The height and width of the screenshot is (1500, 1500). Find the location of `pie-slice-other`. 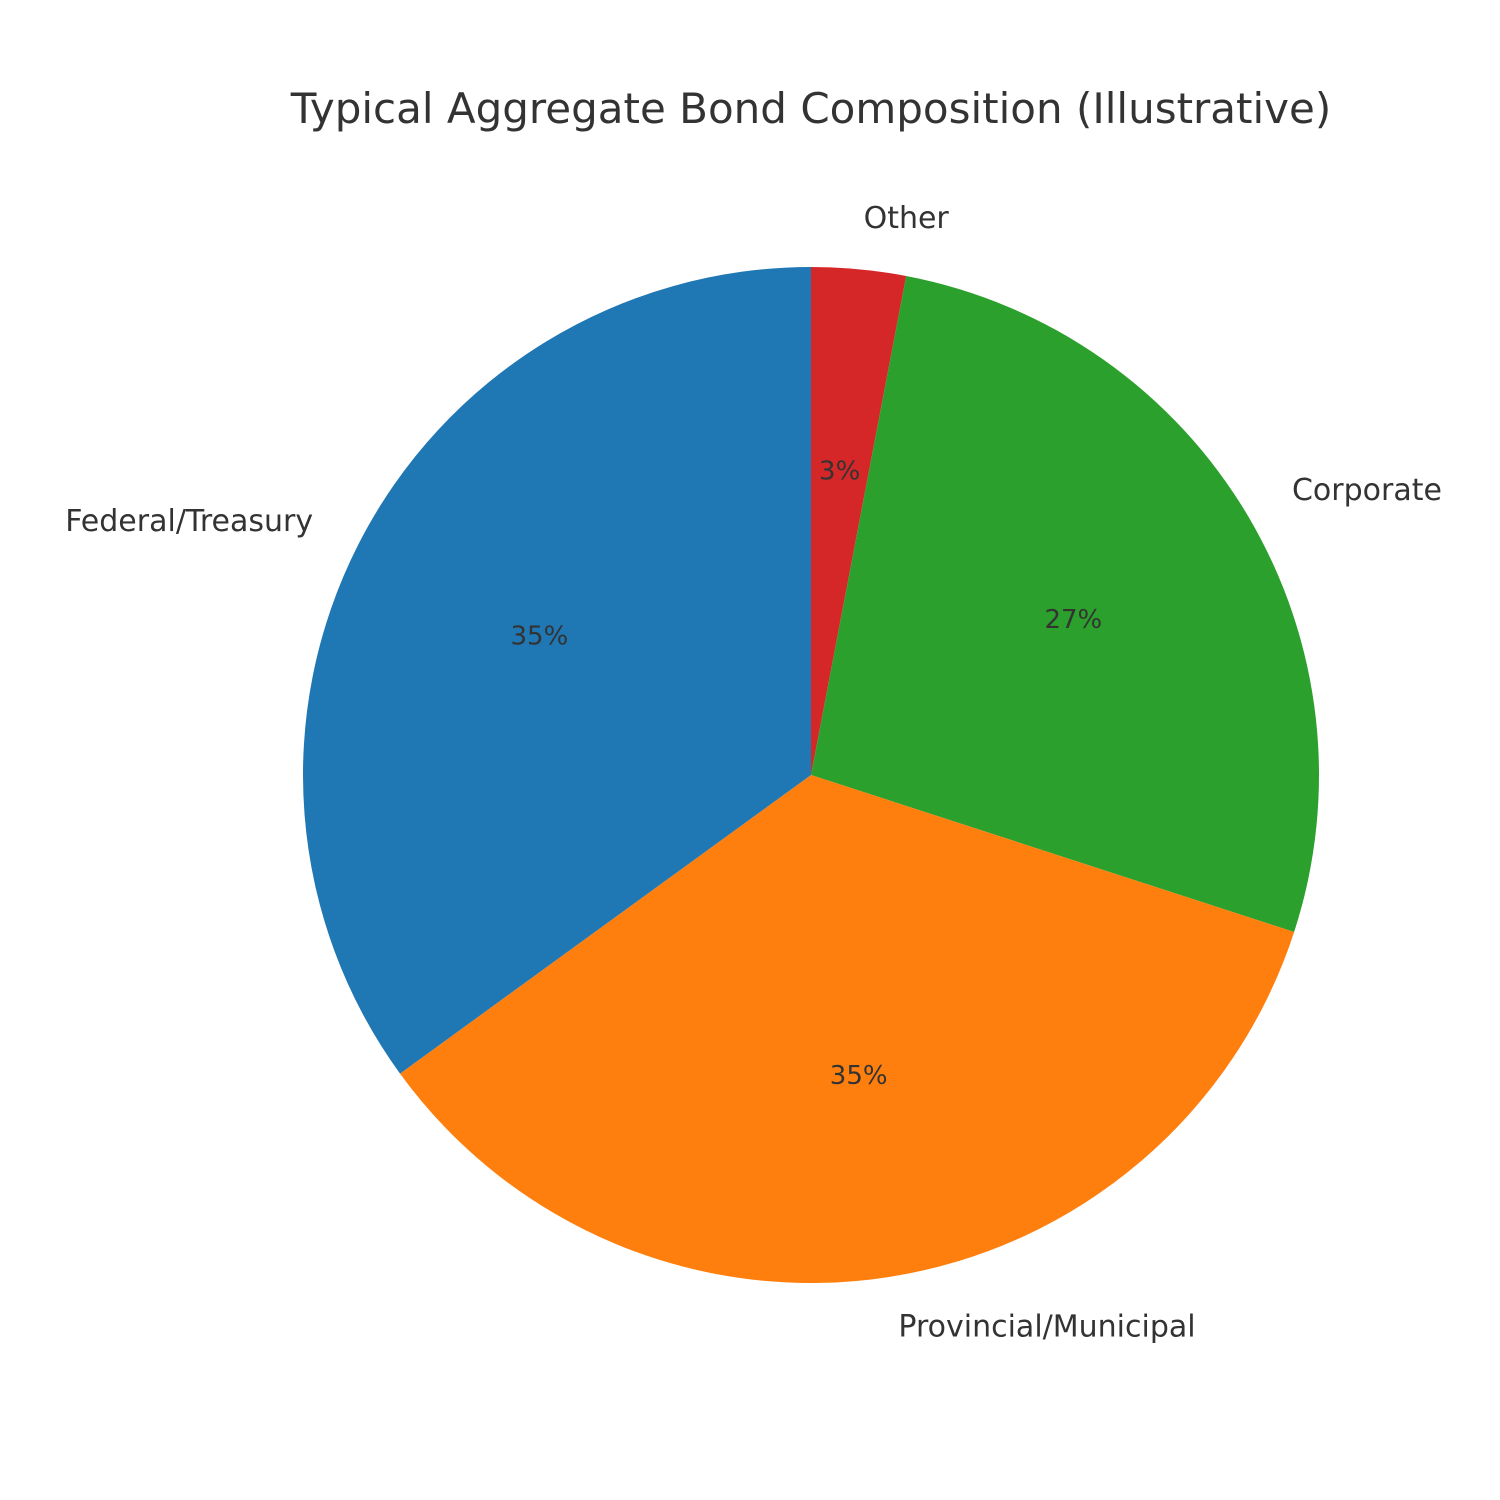

pie-slice-other is located at coordinates (859, 521).